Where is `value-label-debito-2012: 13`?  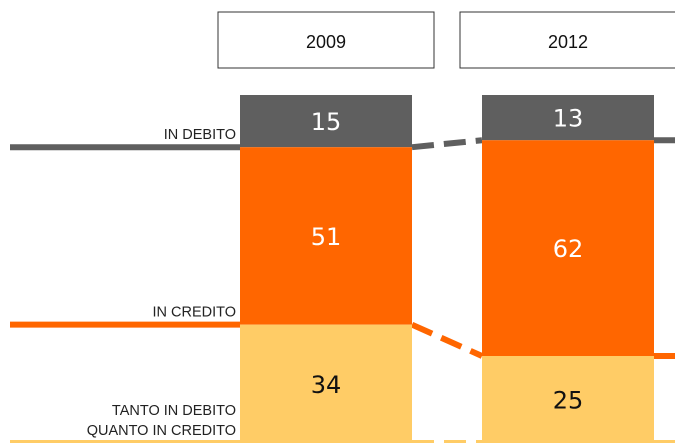 value-label-debito-2012: 13 is located at coordinates (568, 119).